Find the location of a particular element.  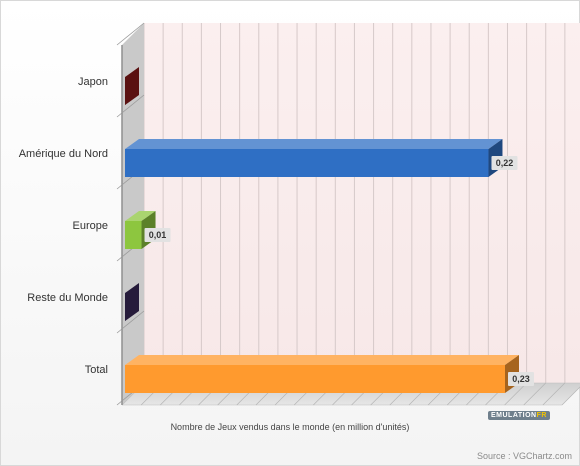

category-label: Japon is located at coordinates (93, 82).